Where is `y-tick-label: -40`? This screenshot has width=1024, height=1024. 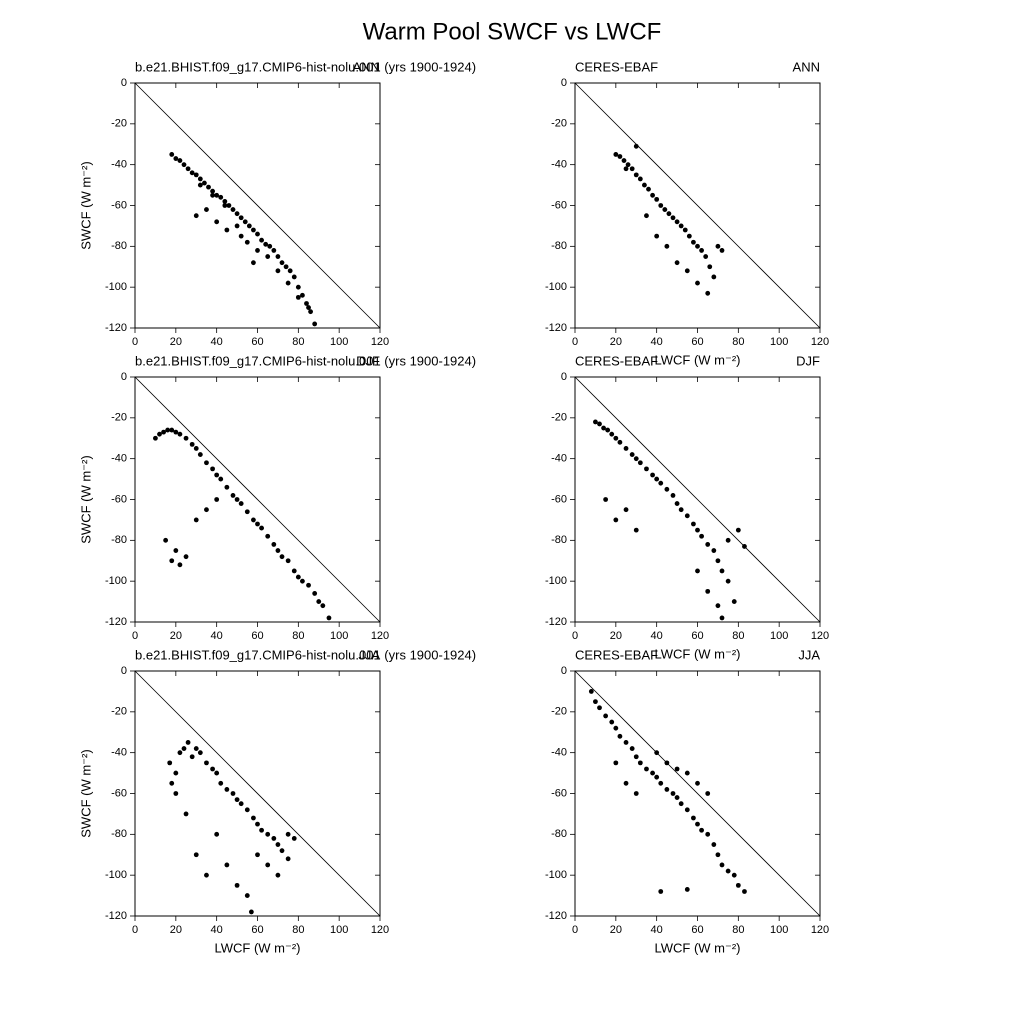
y-tick-label: -40 is located at coordinates (559, 165).